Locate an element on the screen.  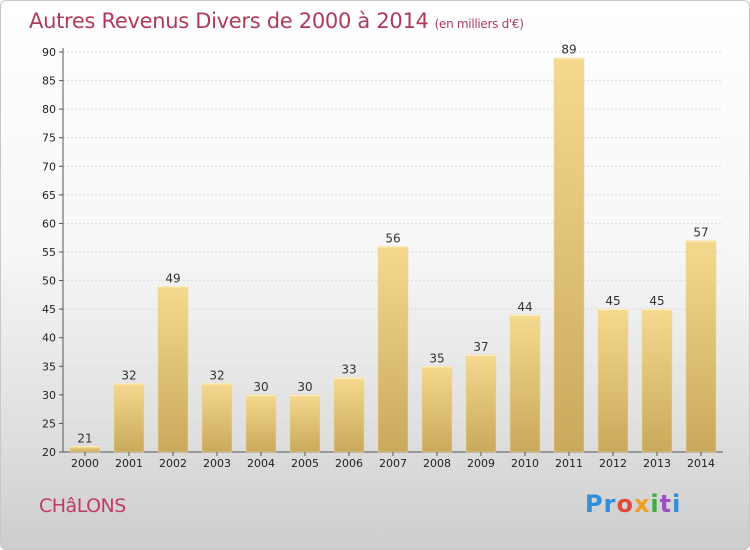
x-tick-label: 2010 is located at coordinates (525, 463).